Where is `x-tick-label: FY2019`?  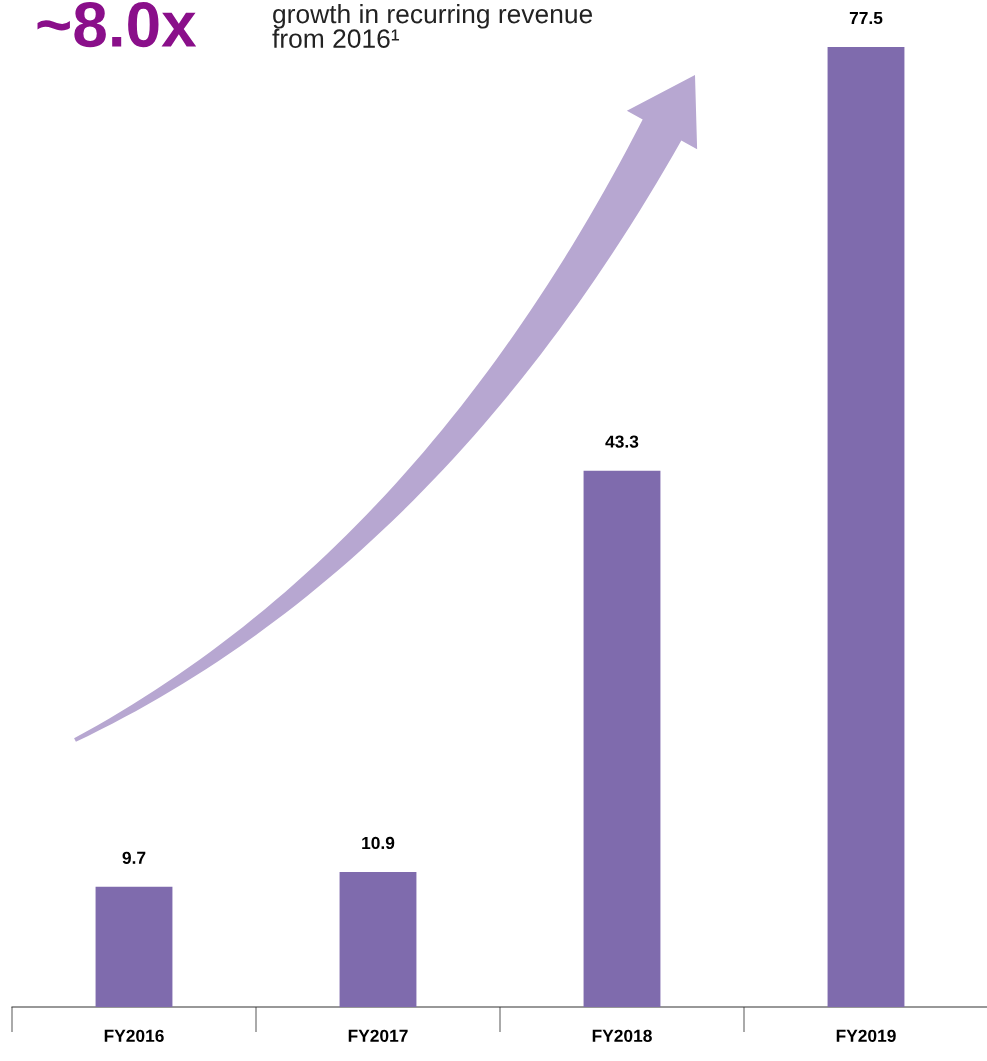
x-tick-label: FY2019 is located at coordinates (866, 1035).